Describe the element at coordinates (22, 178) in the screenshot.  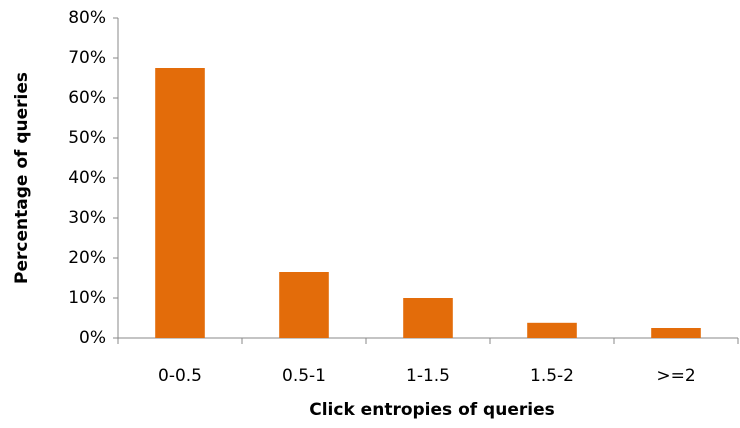
I see `y-axis-label: Percentage of queries` at that location.